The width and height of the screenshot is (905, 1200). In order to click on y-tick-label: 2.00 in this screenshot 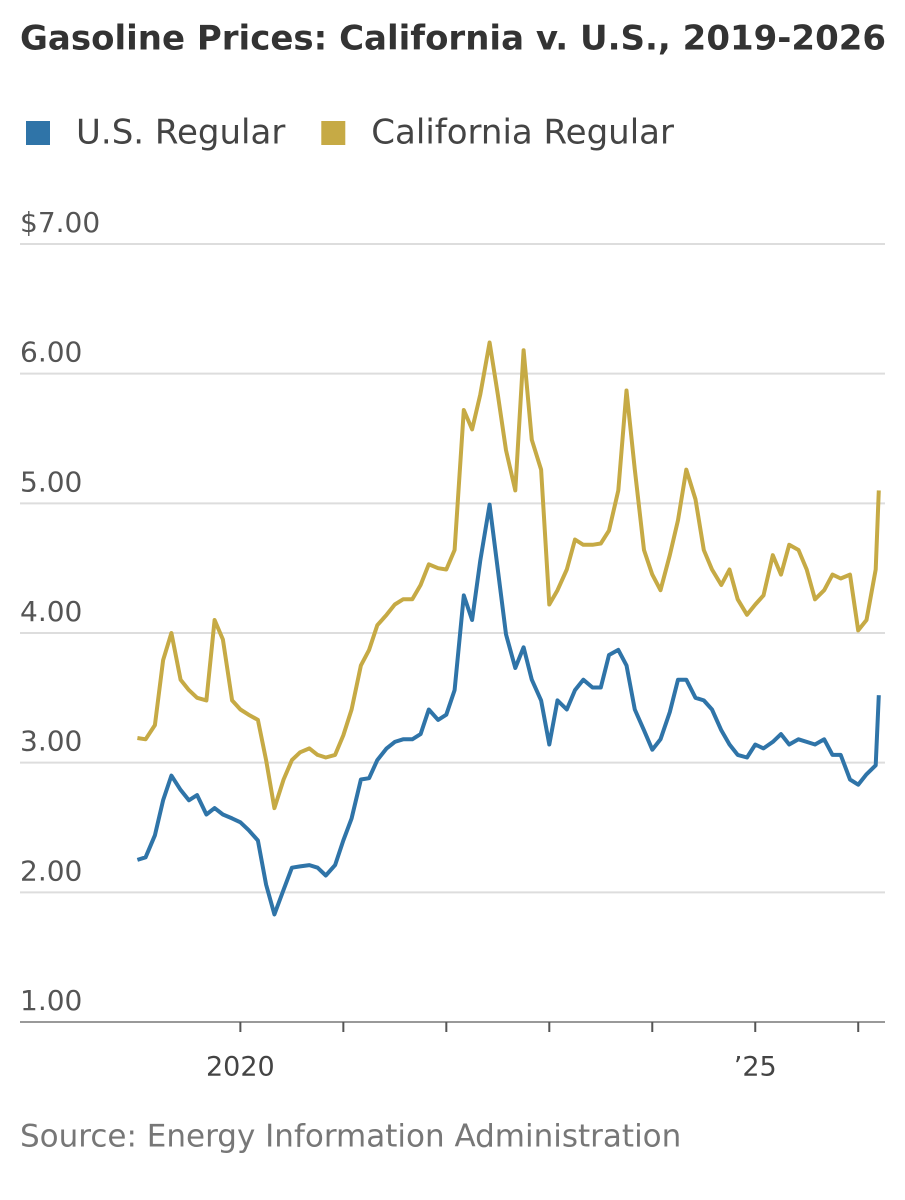, I will do `click(51, 870)`.